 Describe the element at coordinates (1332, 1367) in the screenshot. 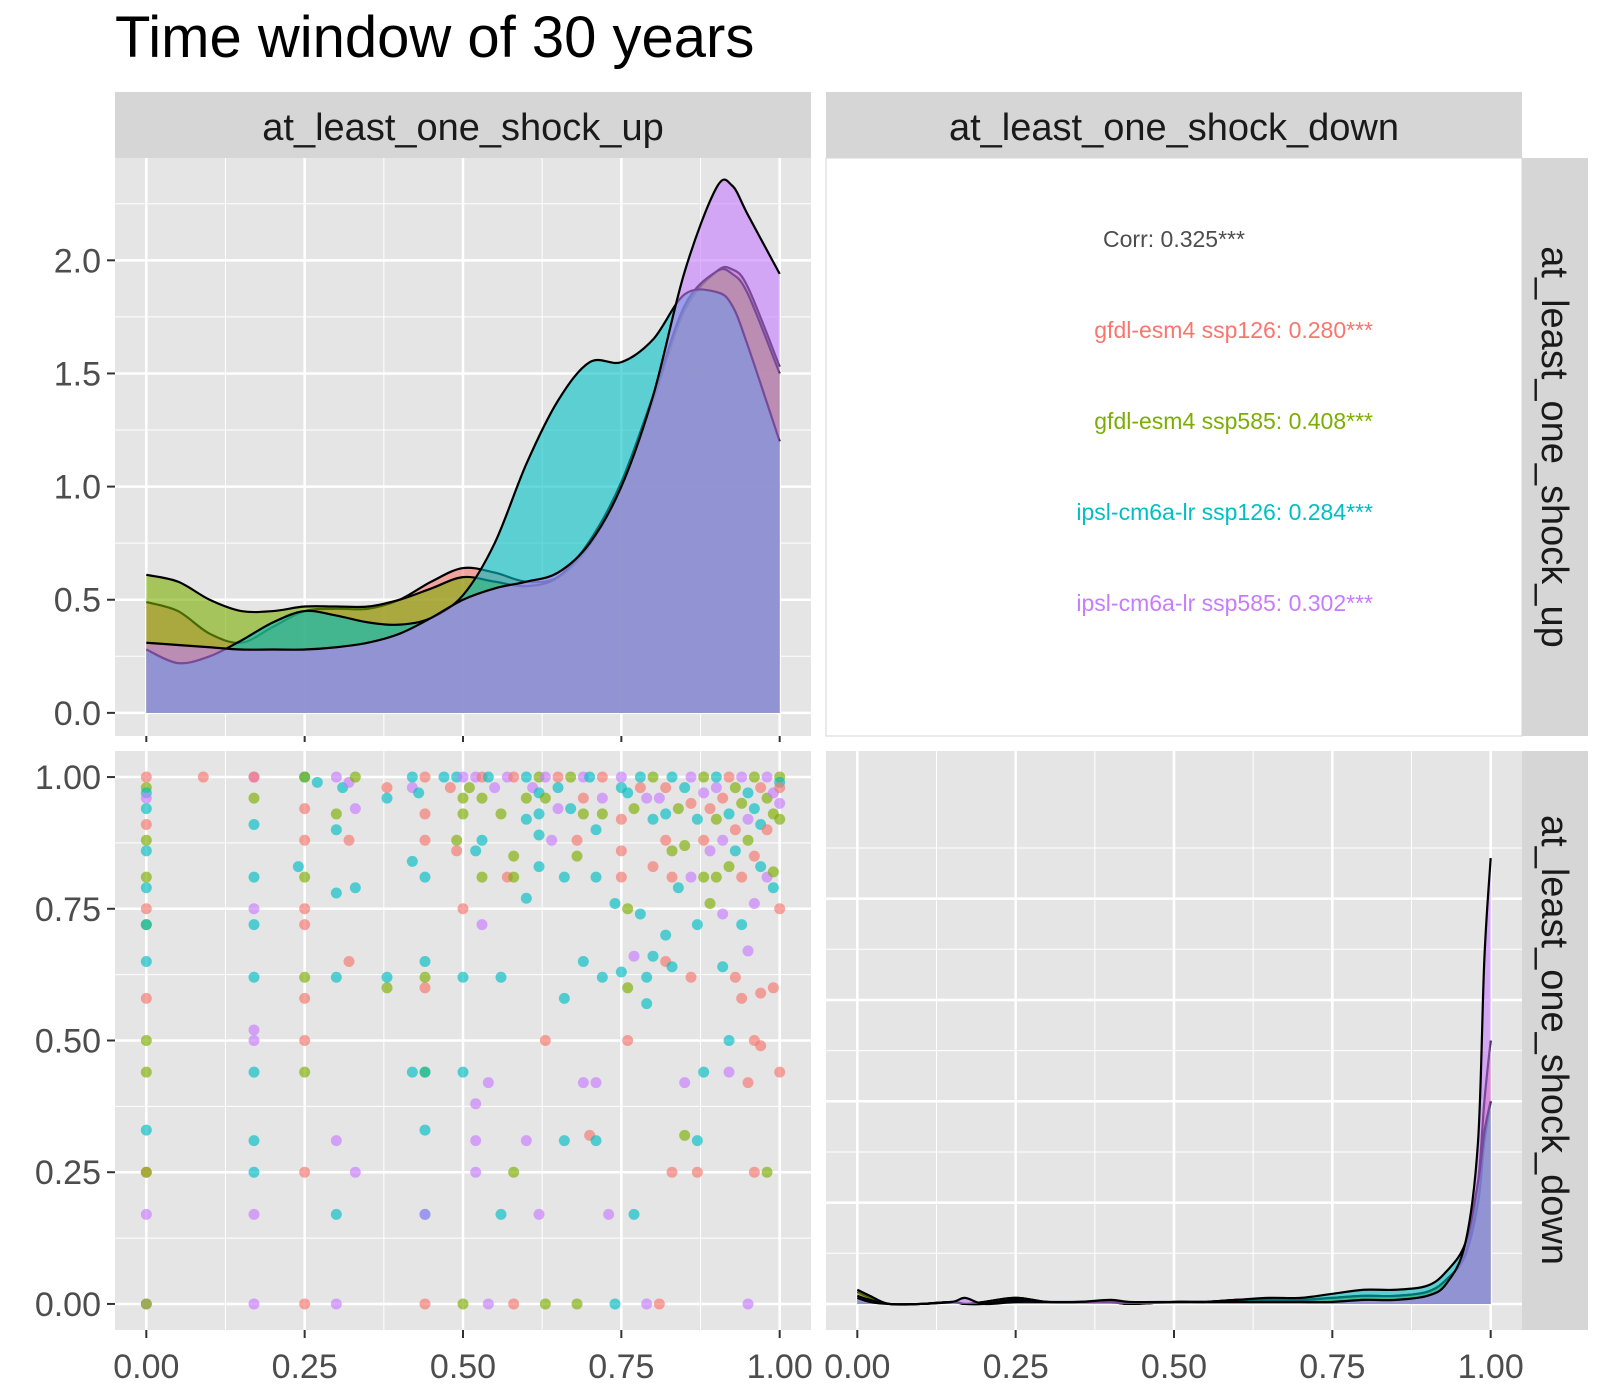

I see `x-tick-label: 0.75` at that location.